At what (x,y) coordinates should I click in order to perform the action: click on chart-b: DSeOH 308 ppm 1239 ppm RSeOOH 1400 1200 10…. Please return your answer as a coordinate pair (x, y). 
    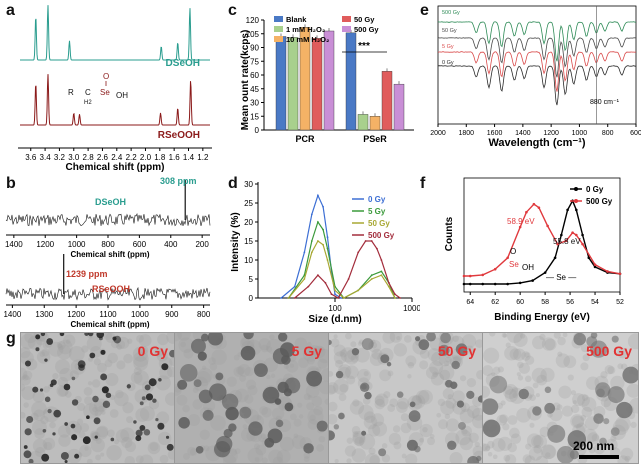
    Looking at the image, I should click on (107, 252).